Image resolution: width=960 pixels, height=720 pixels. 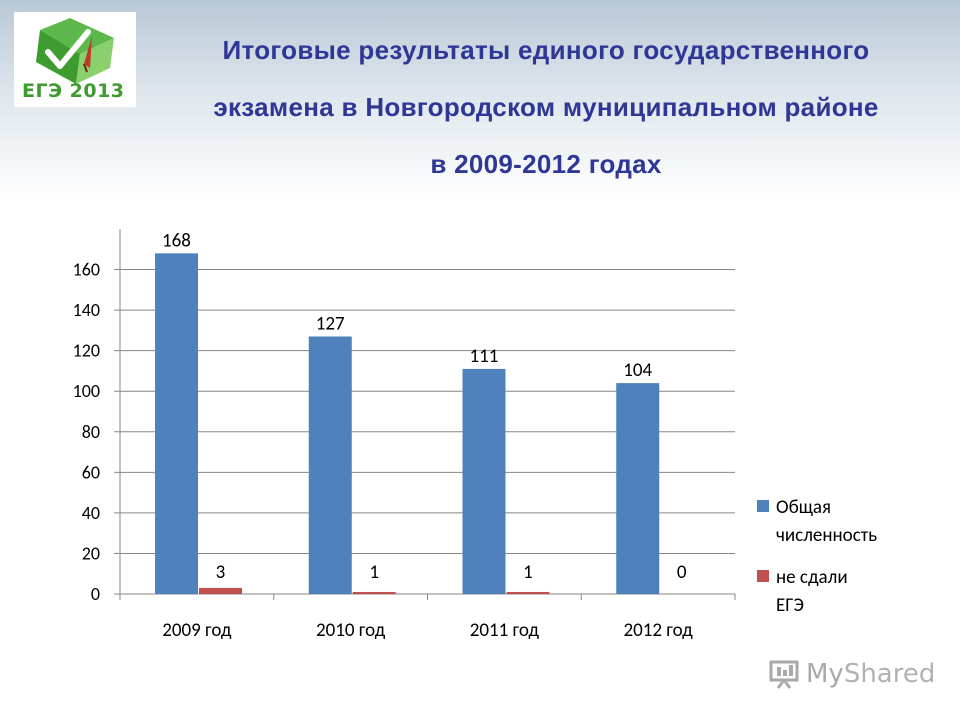 I want to click on checkmark-logo-icon, so click(x=75, y=51).